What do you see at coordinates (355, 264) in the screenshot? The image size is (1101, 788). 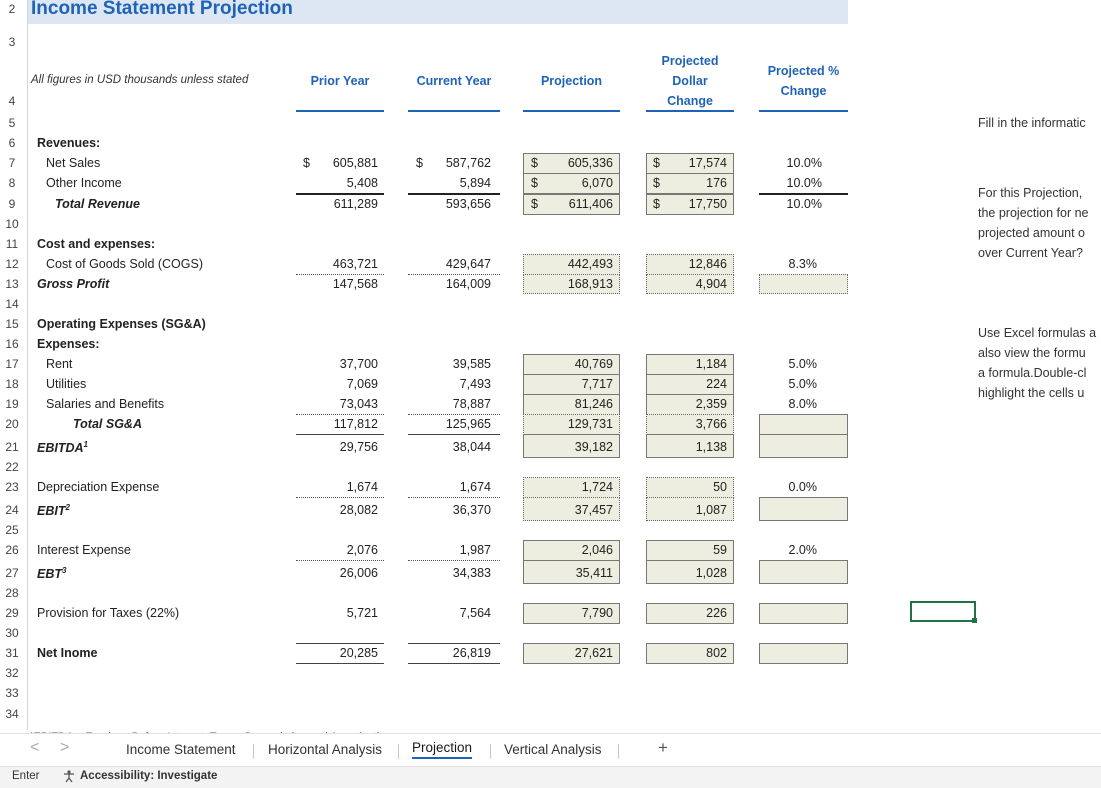 I see `cell-value: 463,721` at bounding box center [355, 264].